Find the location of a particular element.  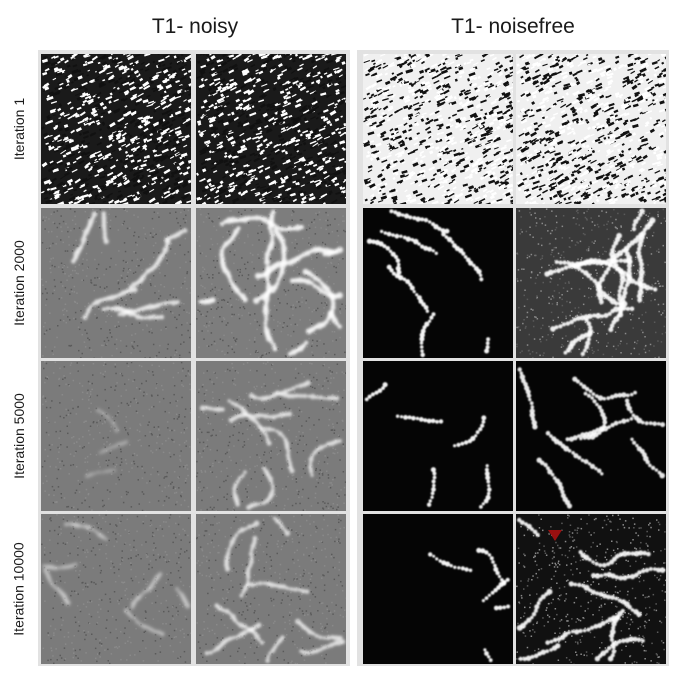

image-iteration-10000-noisy-a is located at coordinates (116, 589).